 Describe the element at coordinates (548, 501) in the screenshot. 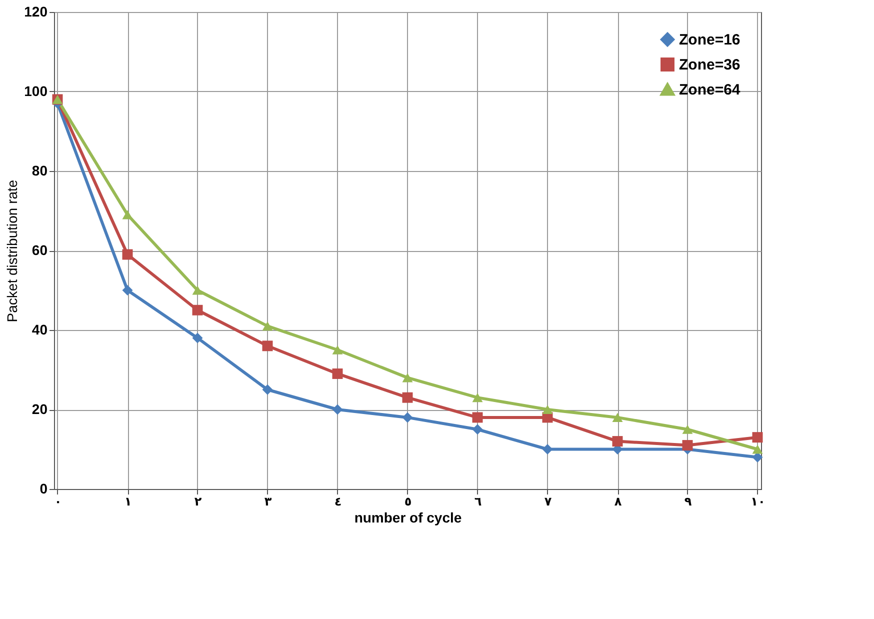

I see `x-tick-label: ٧` at that location.